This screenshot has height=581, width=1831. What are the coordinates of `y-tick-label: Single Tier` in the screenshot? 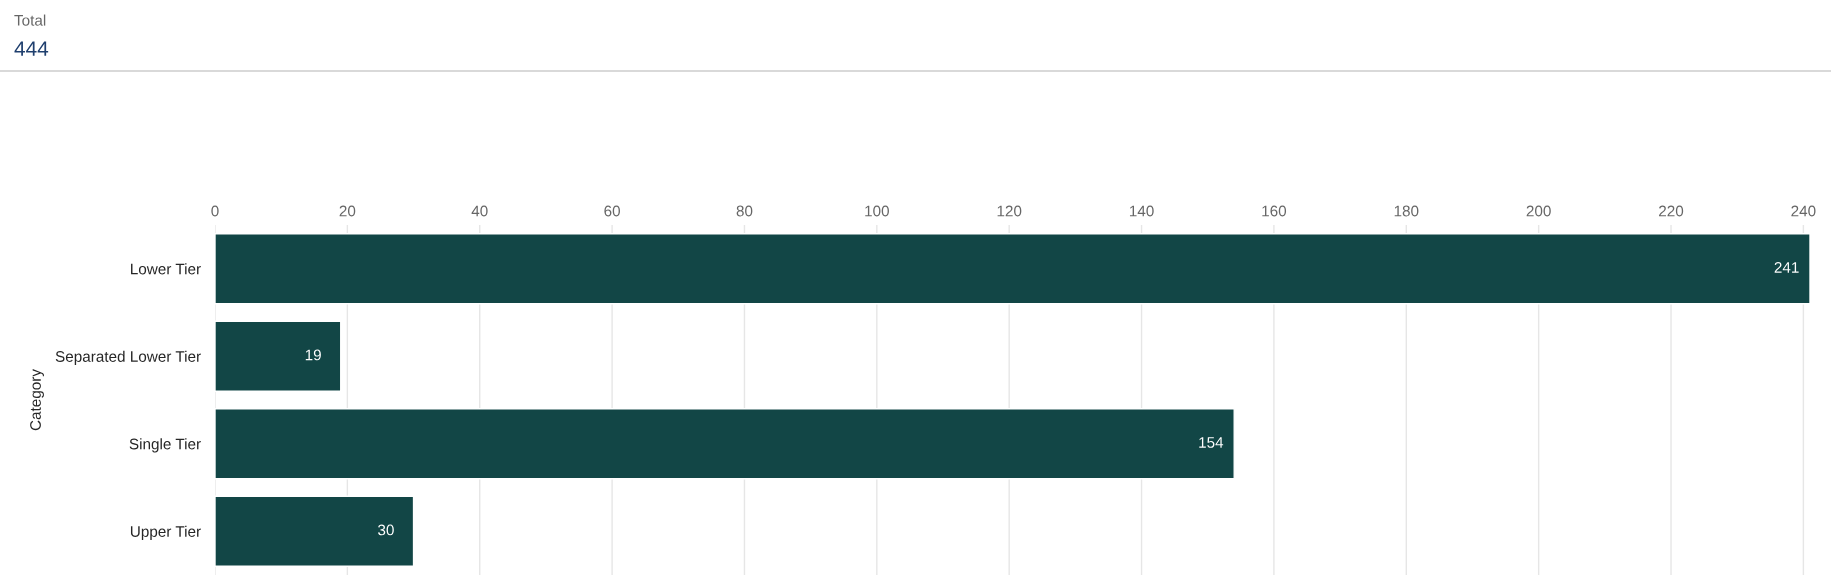 It's located at (165, 445).